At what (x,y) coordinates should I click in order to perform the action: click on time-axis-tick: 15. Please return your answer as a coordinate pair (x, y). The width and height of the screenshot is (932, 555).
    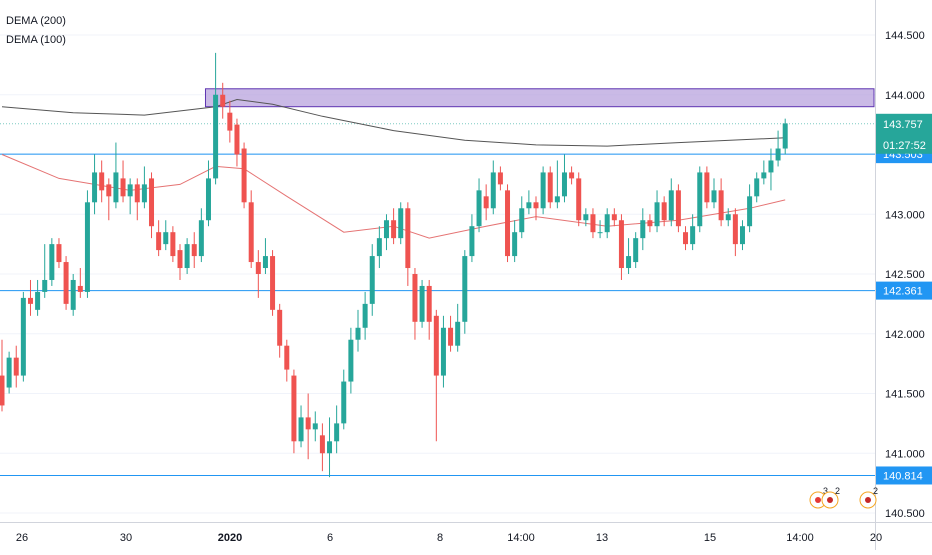
    Looking at the image, I should click on (710, 538).